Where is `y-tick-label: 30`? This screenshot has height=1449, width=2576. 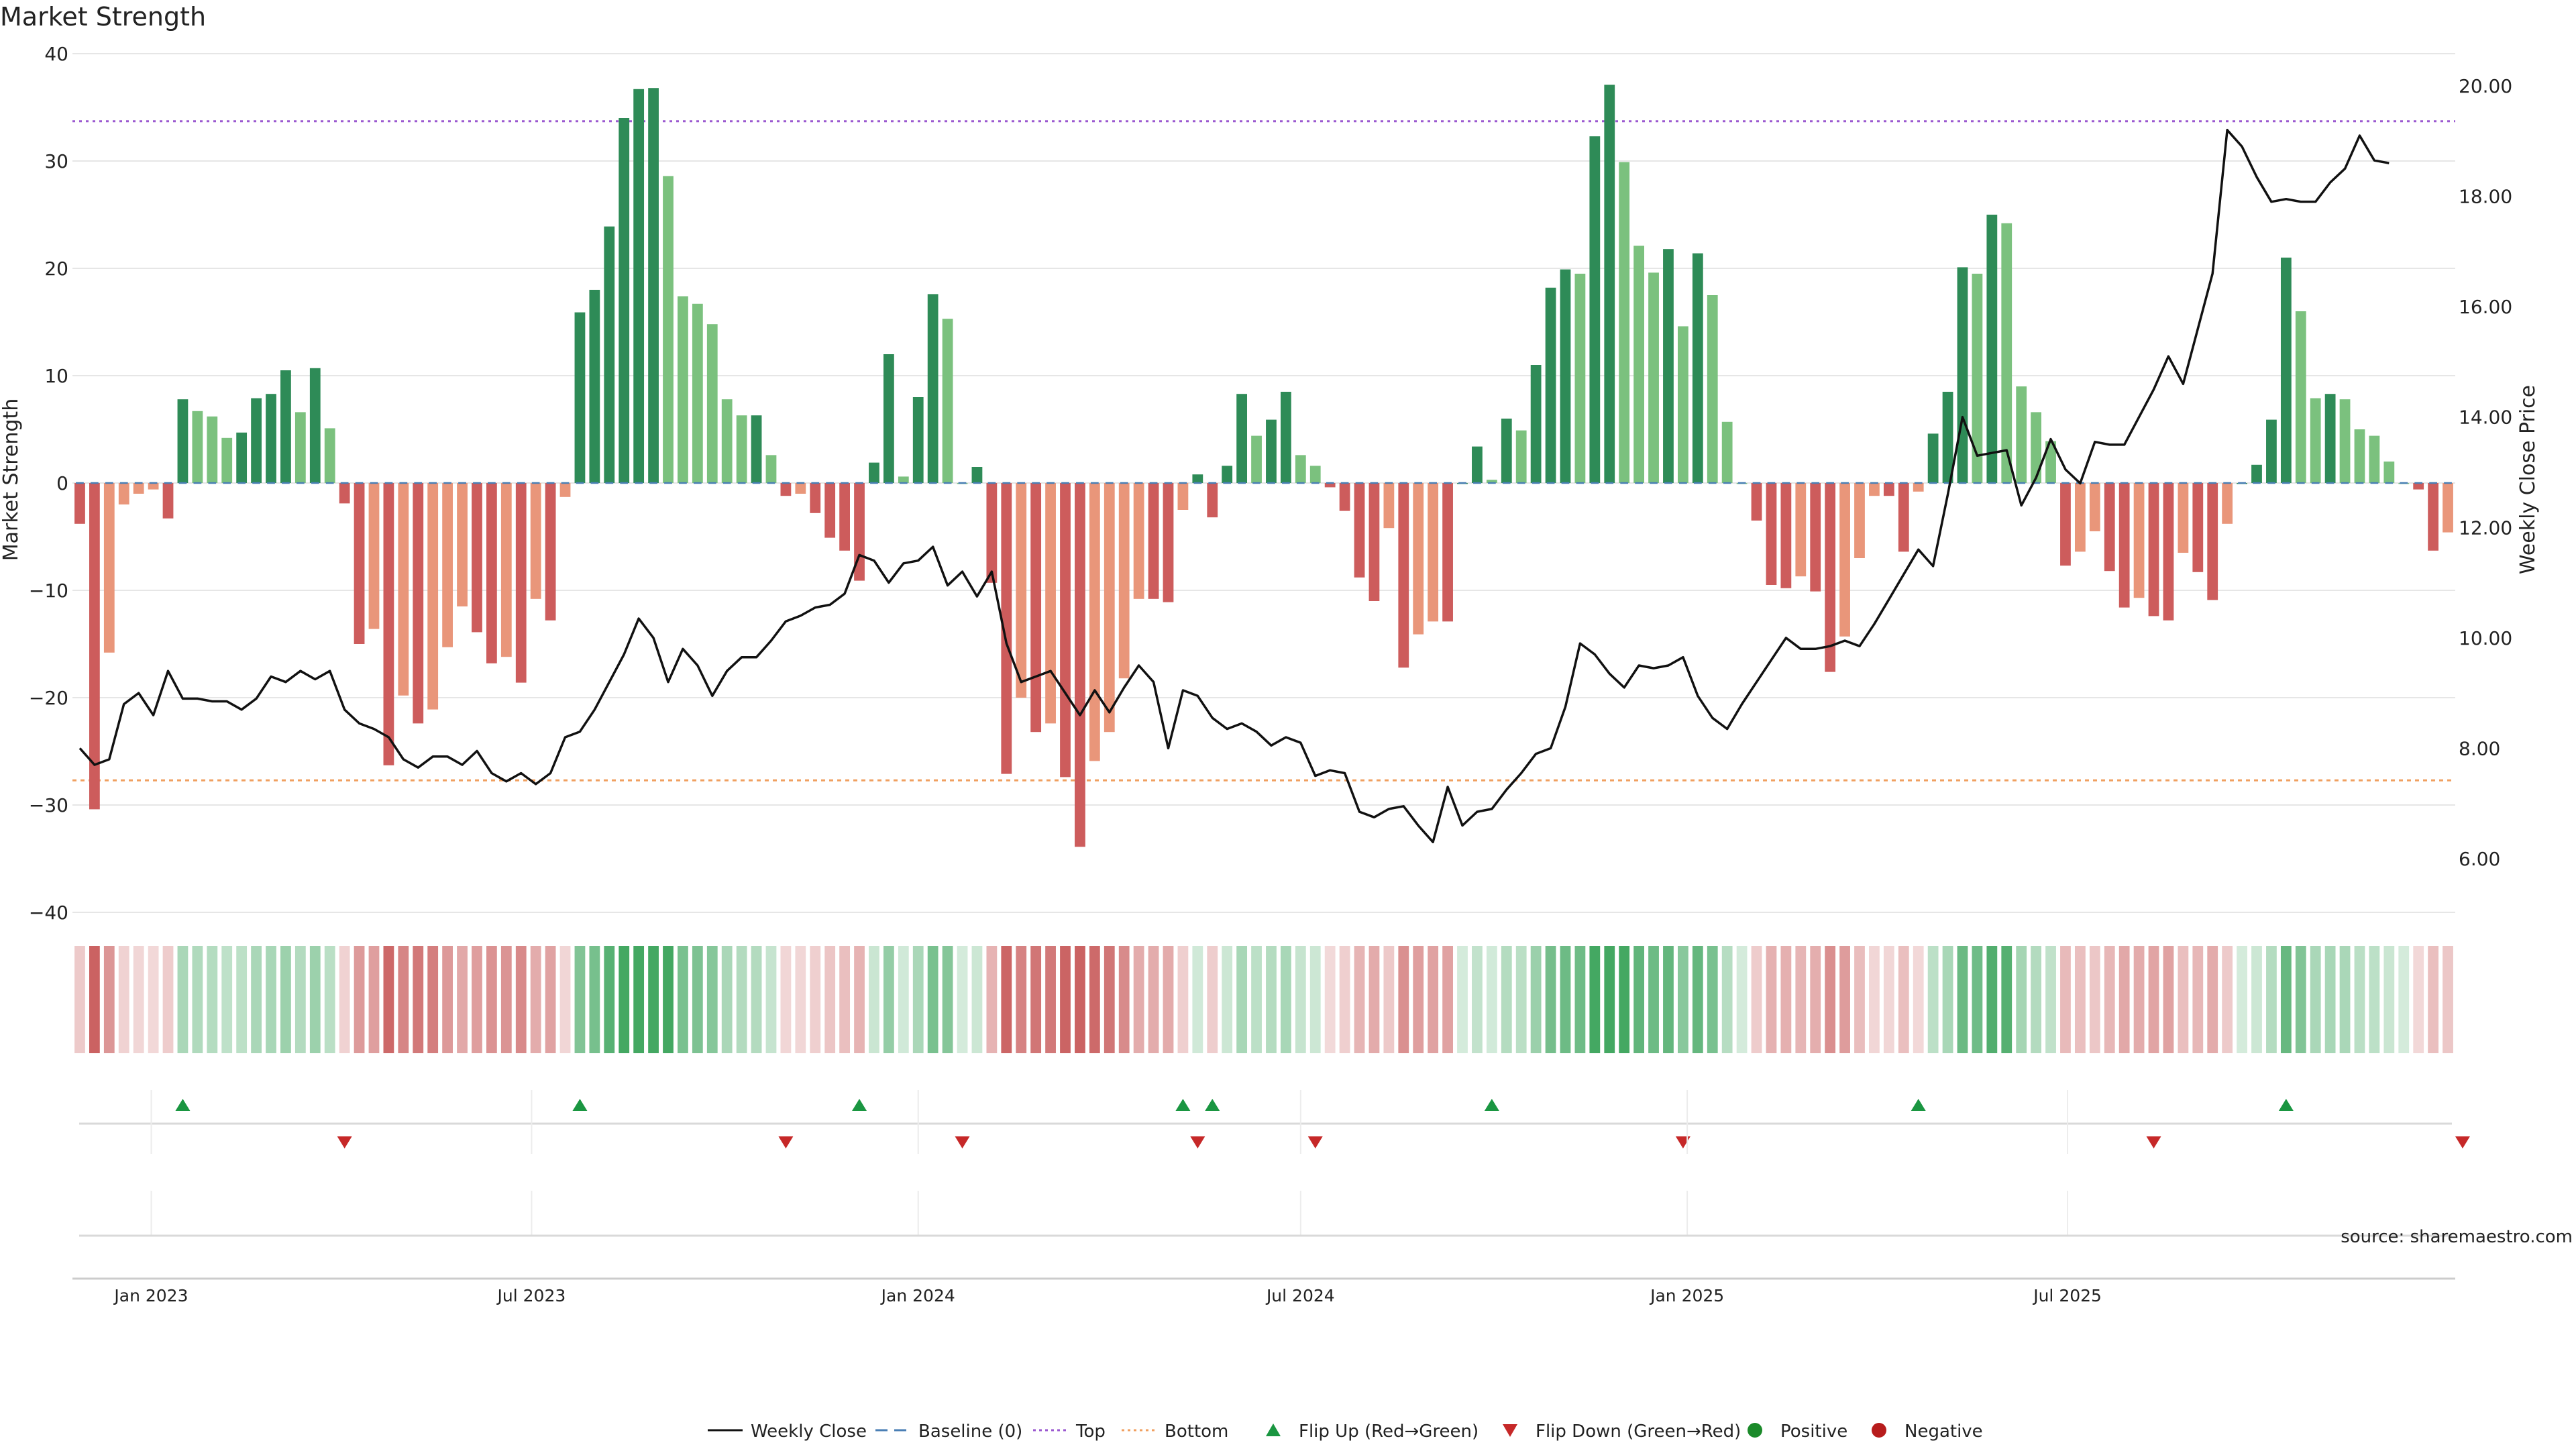 y-tick-label: 30 is located at coordinates (56, 161).